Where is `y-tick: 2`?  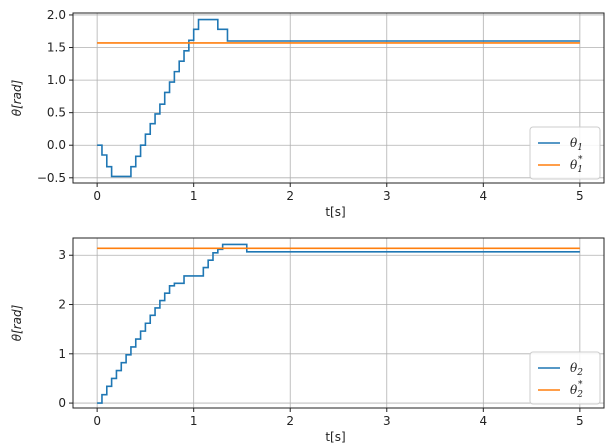
y-tick: 2 is located at coordinates (65, 305).